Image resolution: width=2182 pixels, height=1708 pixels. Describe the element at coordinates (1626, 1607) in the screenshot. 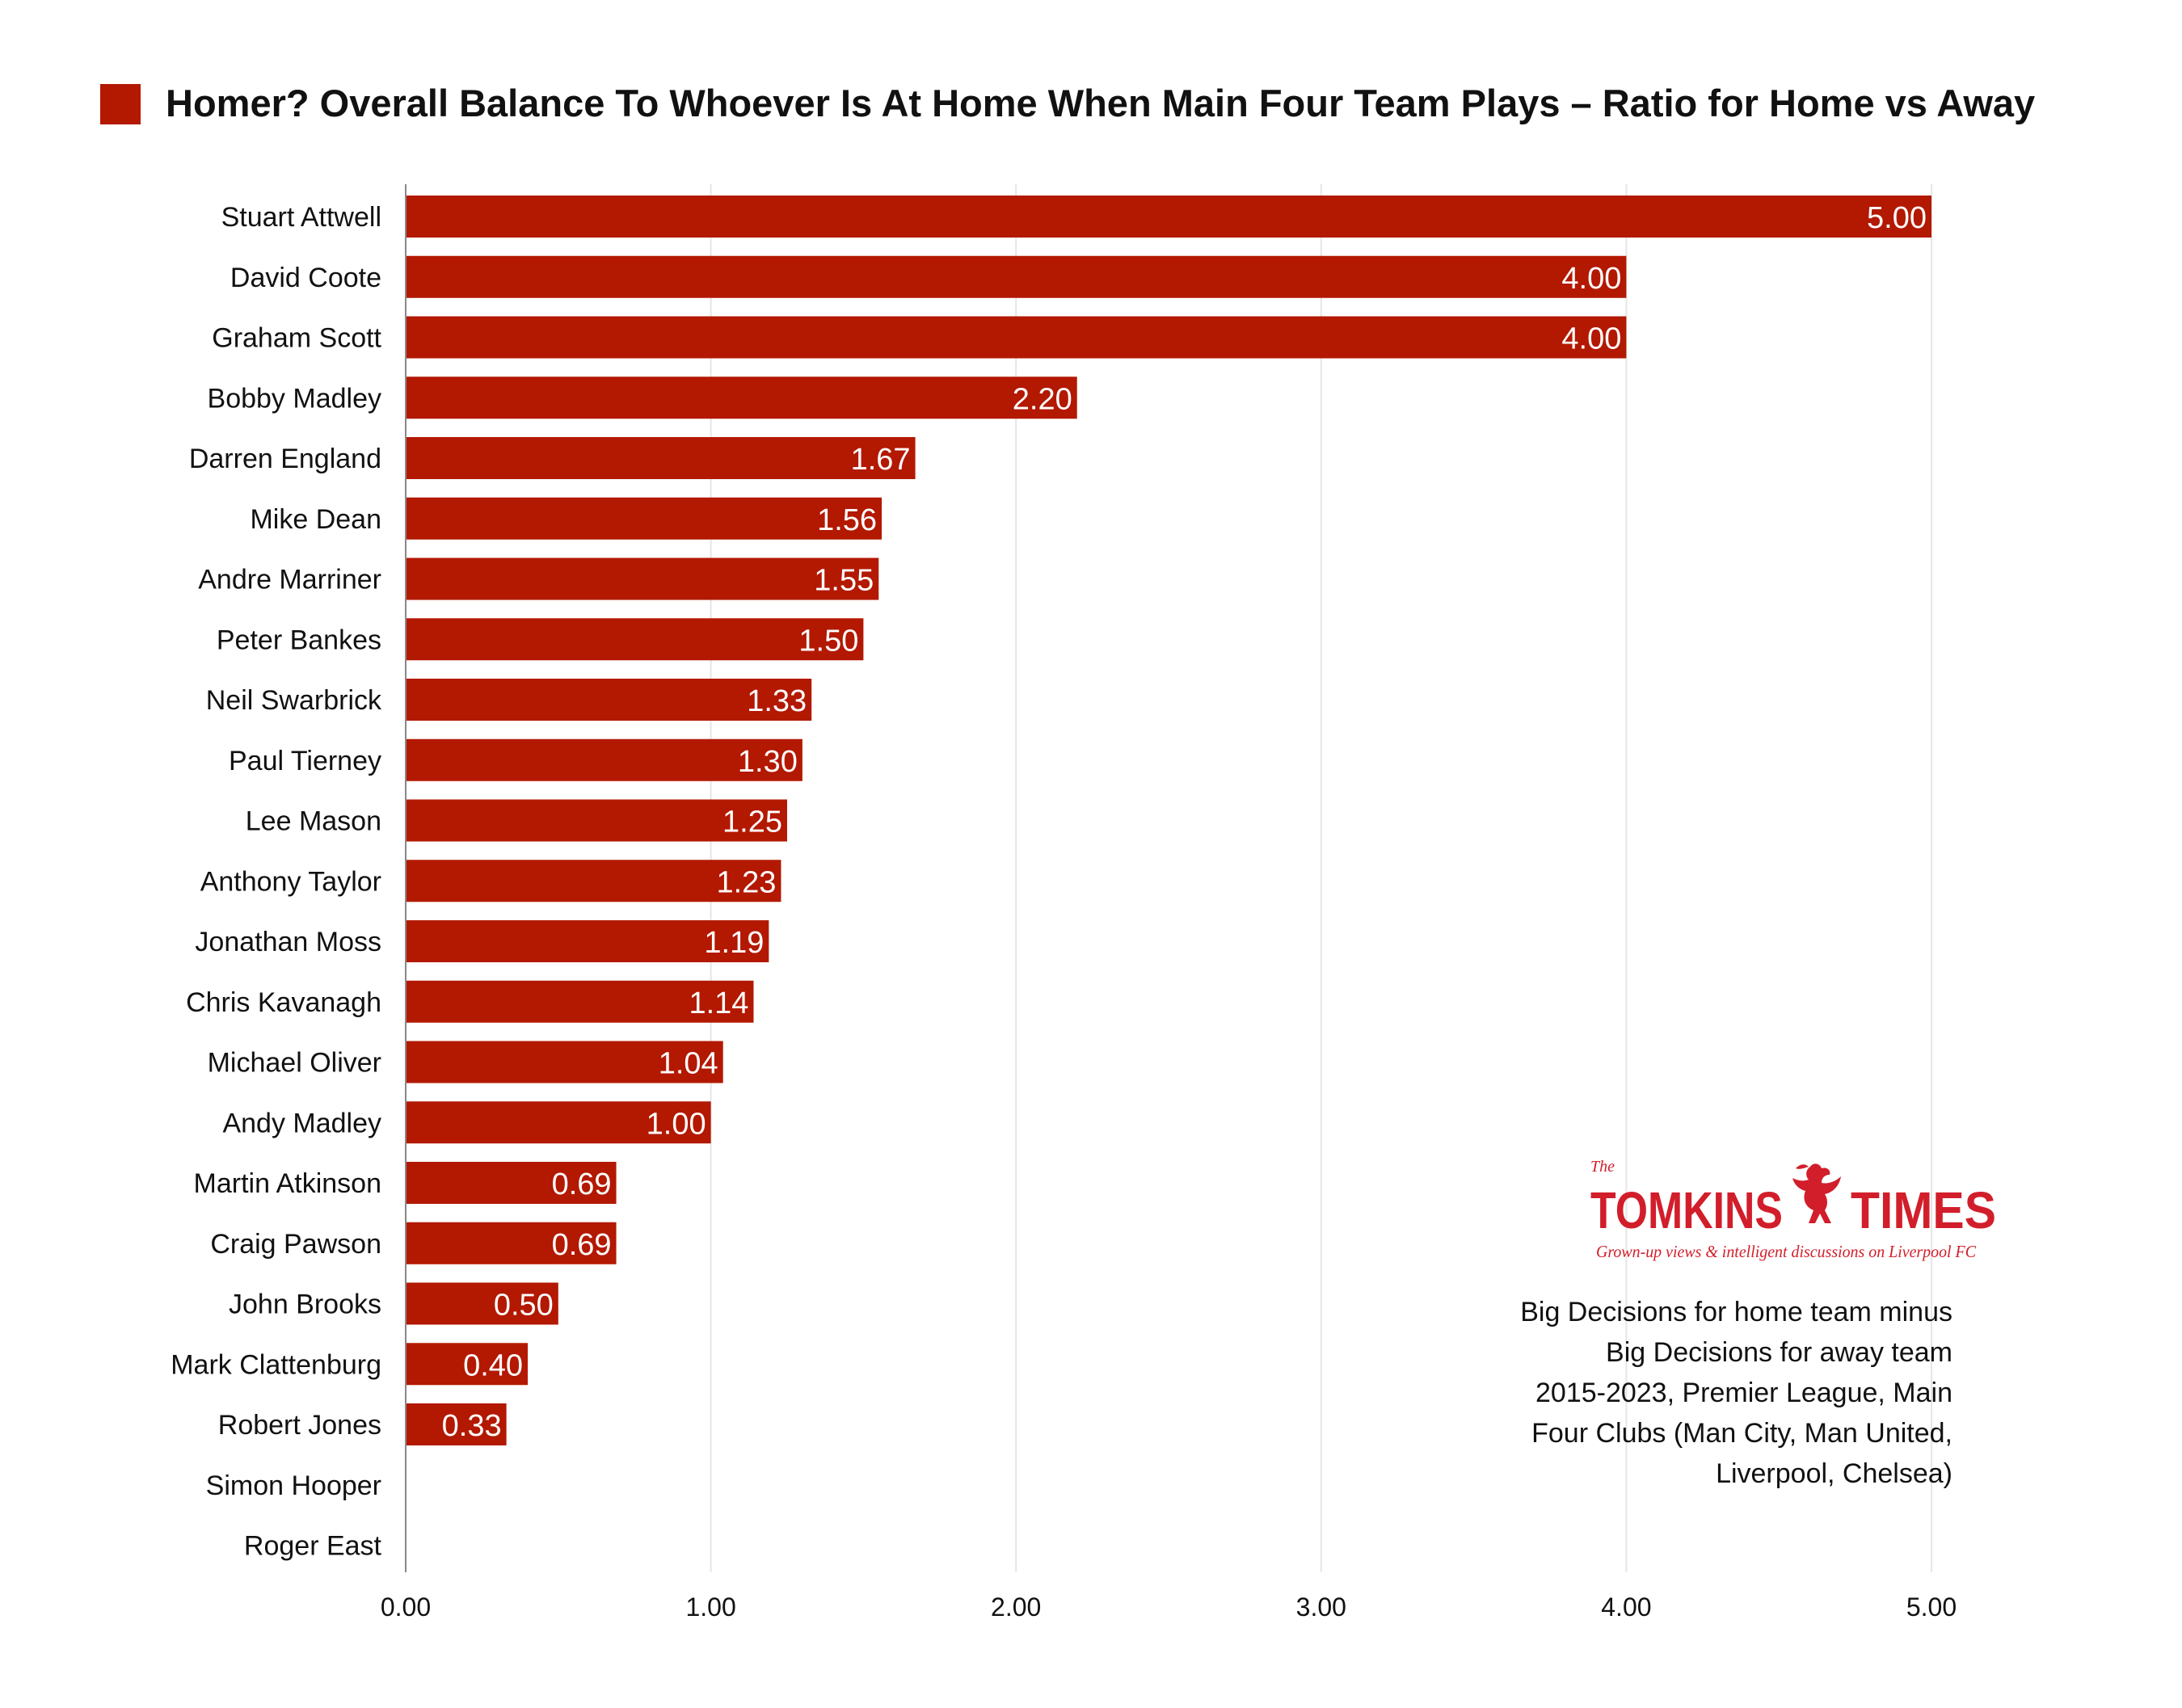

I see `x-tick-label: 4.00` at that location.